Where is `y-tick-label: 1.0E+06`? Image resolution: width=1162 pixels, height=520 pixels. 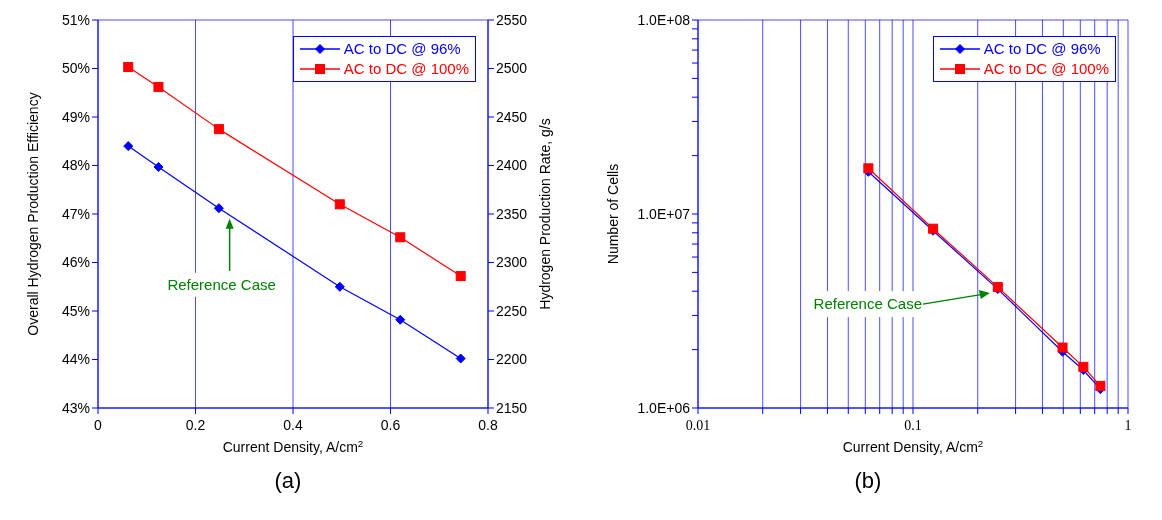
y-tick-label: 1.0E+06 is located at coordinates (664, 407).